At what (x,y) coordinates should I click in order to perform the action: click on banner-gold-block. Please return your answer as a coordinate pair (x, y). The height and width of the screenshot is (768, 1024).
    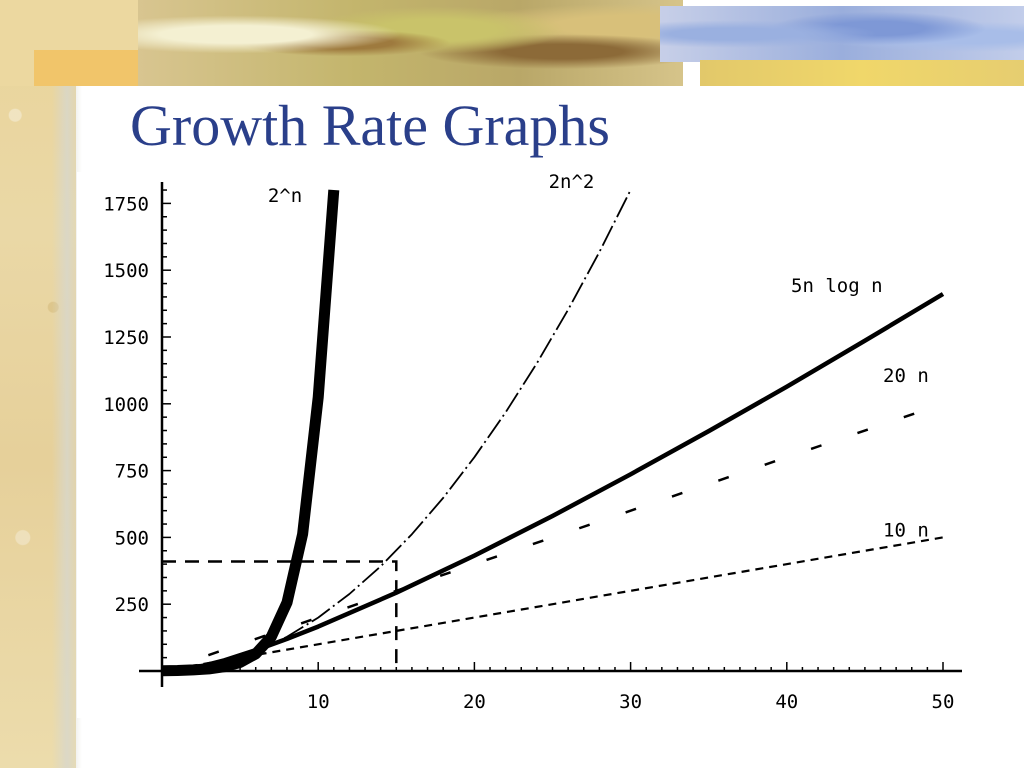
    Looking at the image, I should click on (94, 68).